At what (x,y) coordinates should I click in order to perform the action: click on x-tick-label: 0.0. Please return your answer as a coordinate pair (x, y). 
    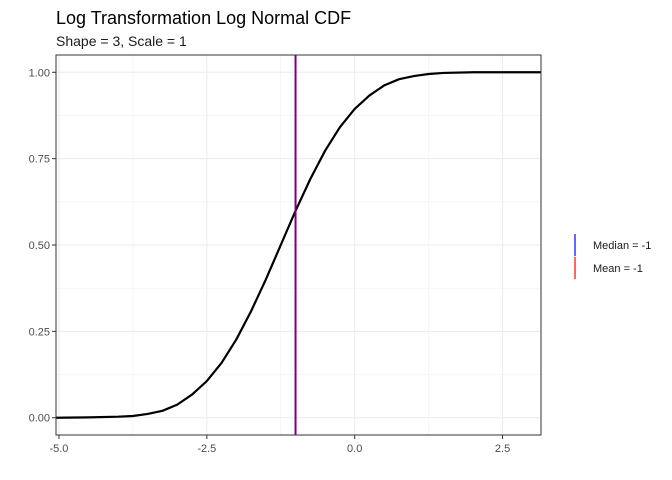
    Looking at the image, I should click on (354, 449).